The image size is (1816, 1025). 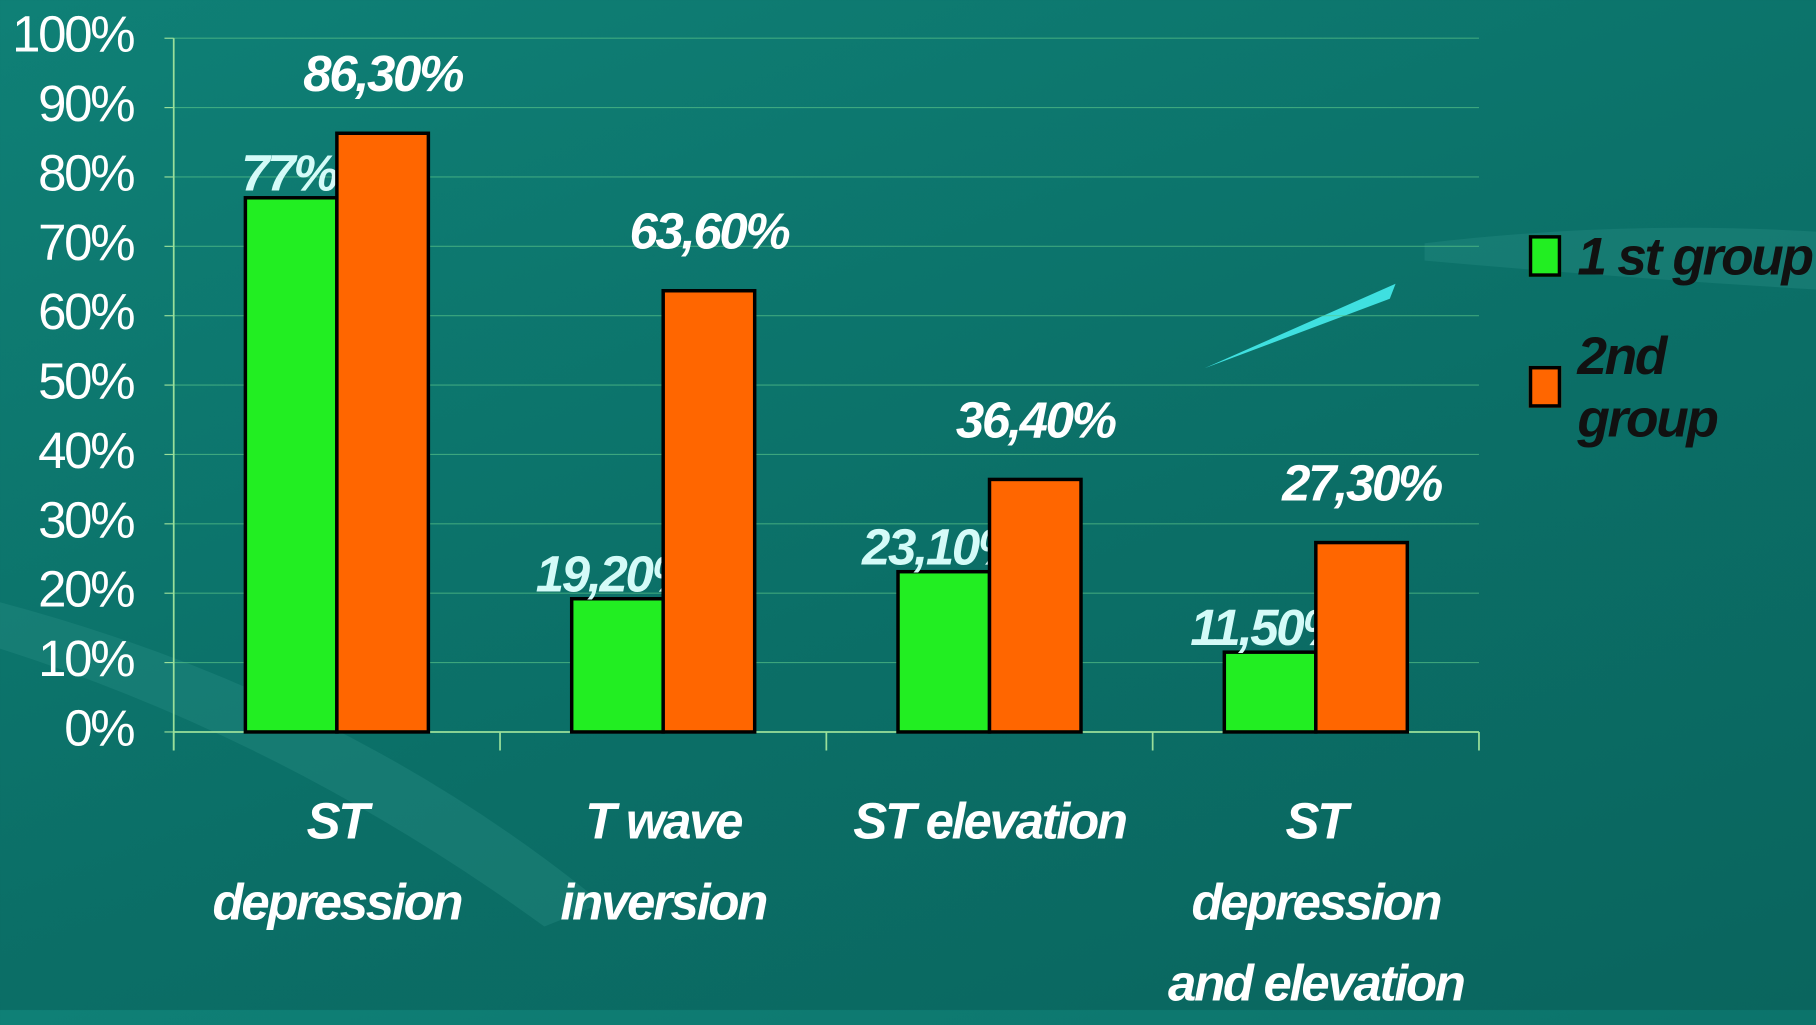 I want to click on value-label: 27,30%, so click(x=1361, y=482).